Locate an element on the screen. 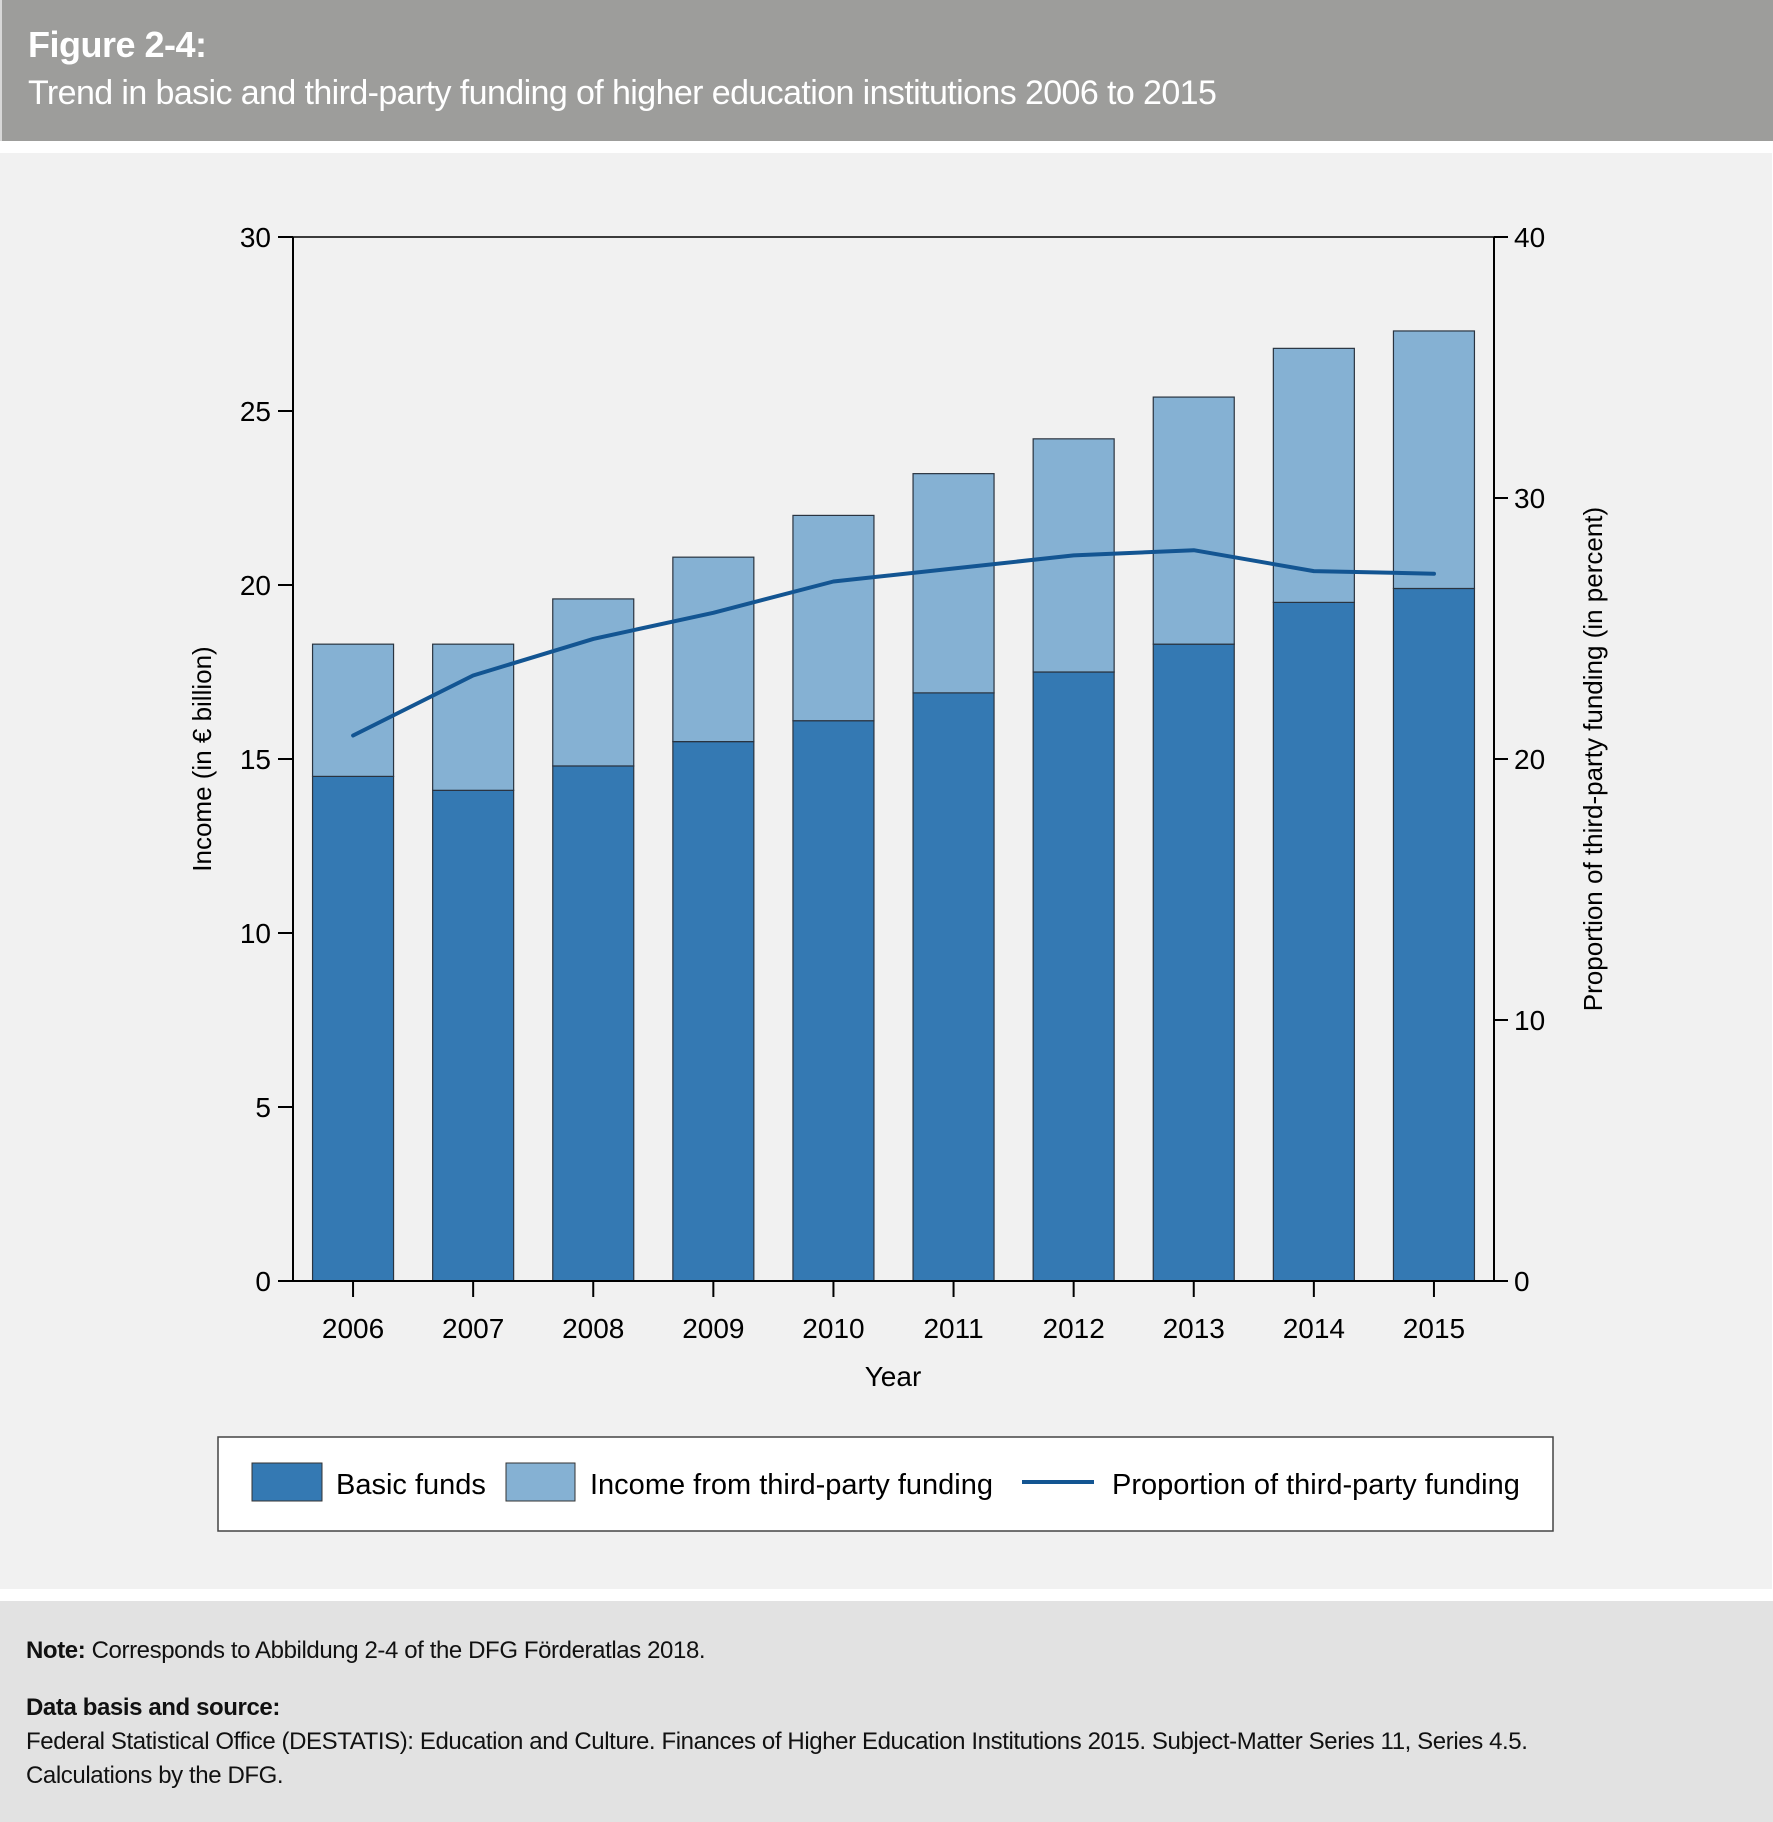 This screenshot has width=1773, height=1822. y2-tick-label-30: 30 is located at coordinates (1529, 498).